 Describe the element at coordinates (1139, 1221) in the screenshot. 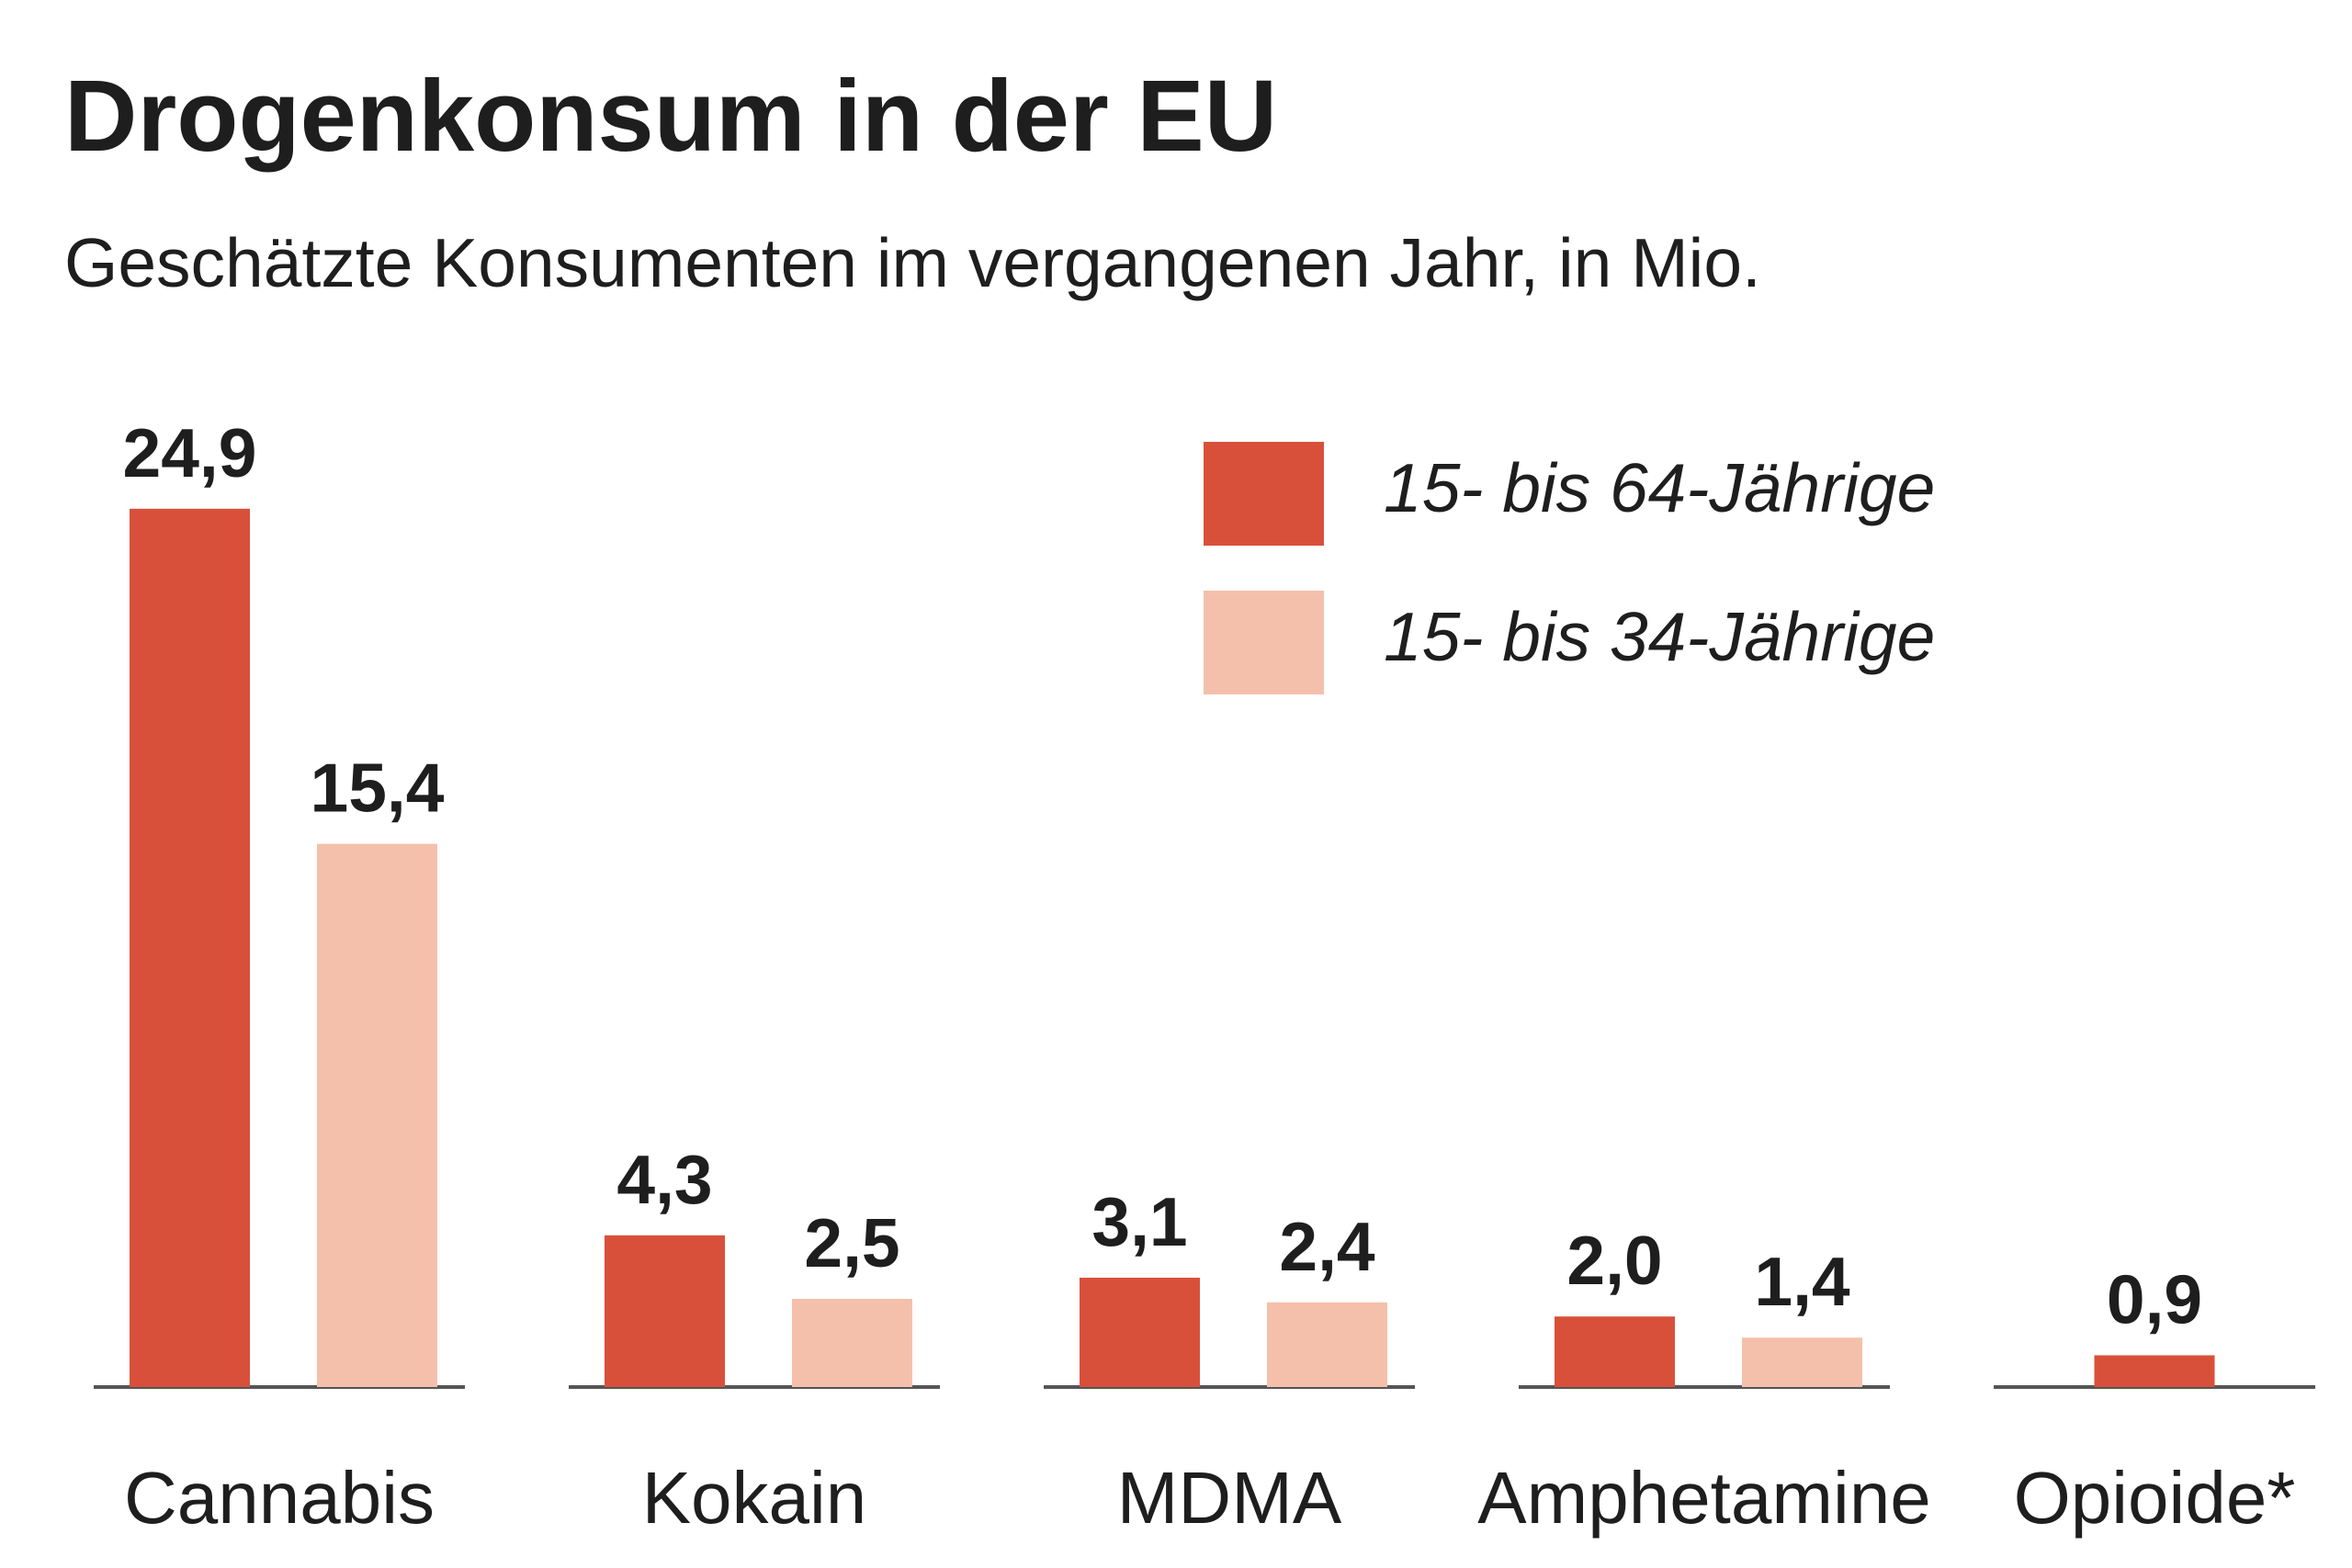

I see `value-label: 3,1` at that location.